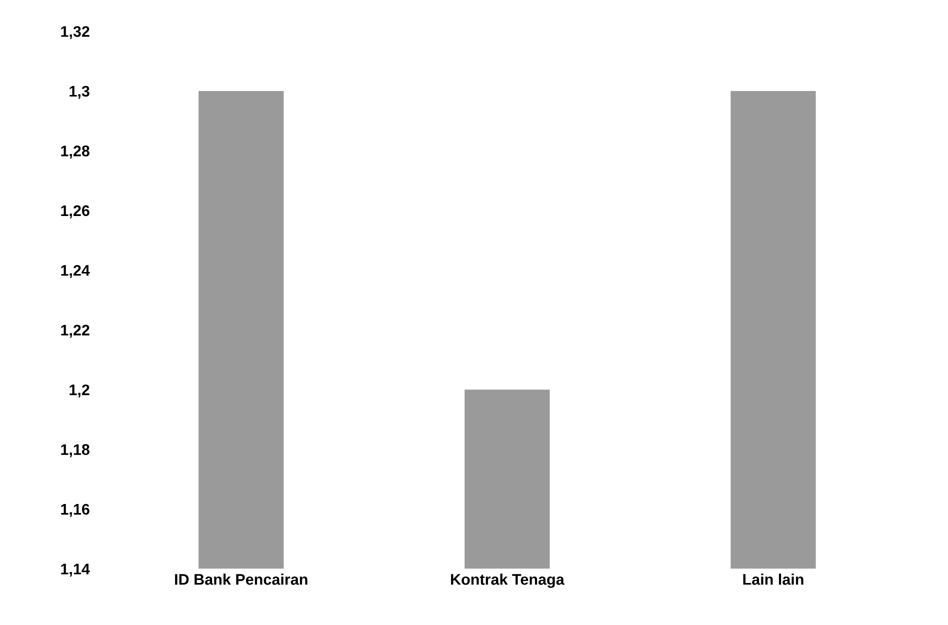 The width and height of the screenshot is (948, 625). What do you see at coordinates (75, 451) in the screenshot?
I see `y-tick-label: 1,18` at bounding box center [75, 451].